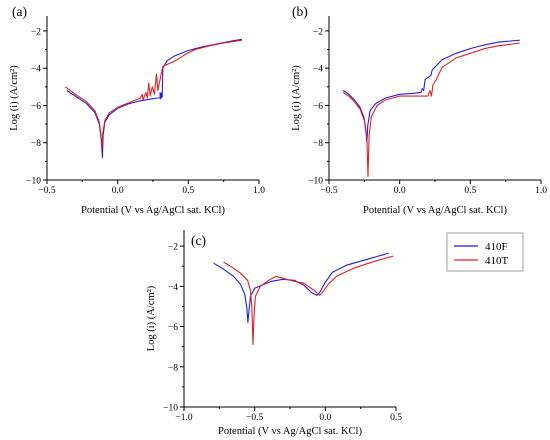 This screenshot has width=550, height=440. I want to click on legend-box, so click(485, 252).